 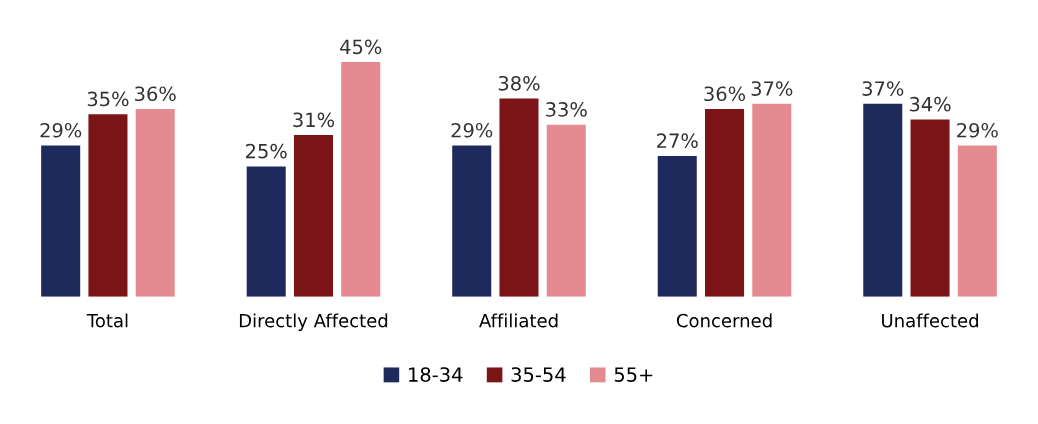 I want to click on legend-label: 35-54, so click(x=538, y=374).